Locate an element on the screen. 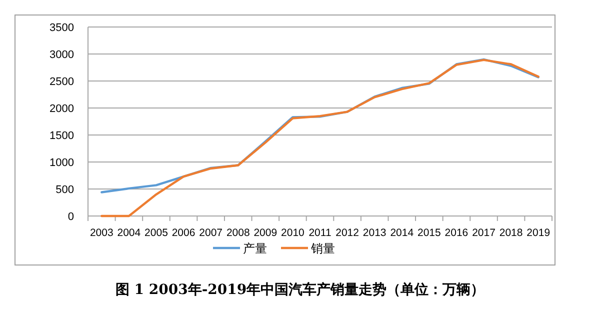 This screenshot has height=328, width=600. x-tick-label: 2007 is located at coordinates (211, 233).